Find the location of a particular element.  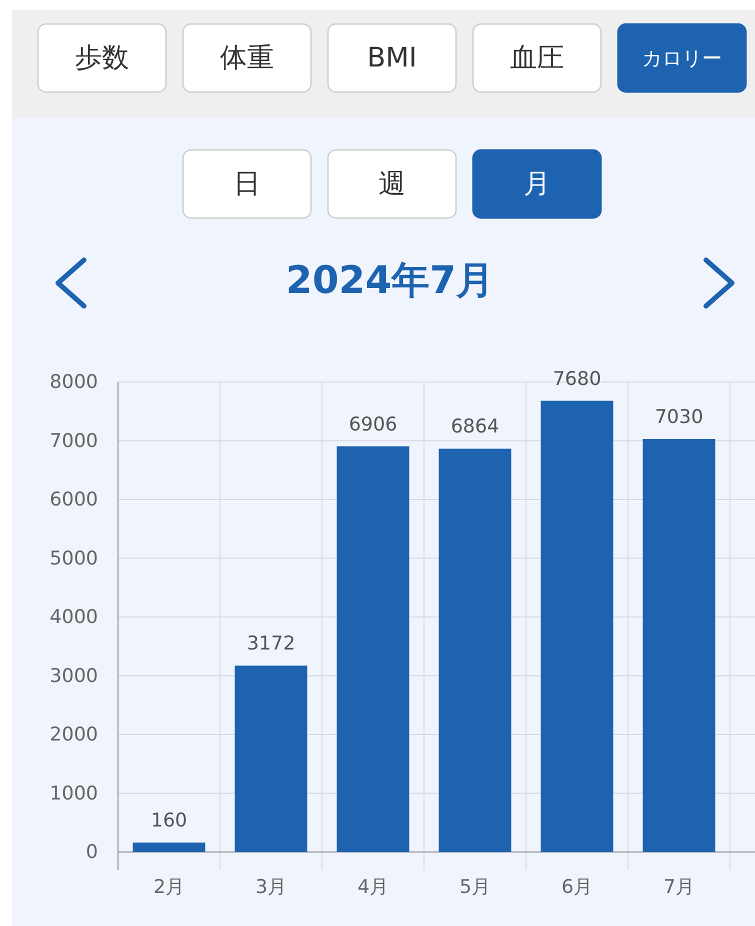

text: 月 is located at coordinates (537, 184).